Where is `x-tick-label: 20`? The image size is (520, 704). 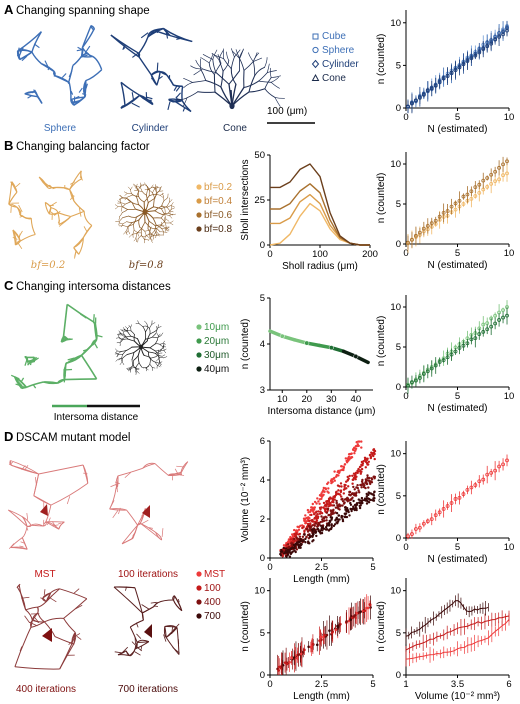
x-tick-label: 20 is located at coordinates (306, 399).